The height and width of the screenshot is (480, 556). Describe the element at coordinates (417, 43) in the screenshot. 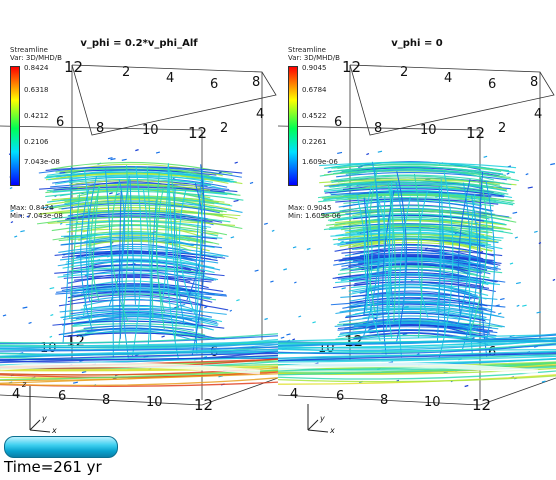

I see `panel-title: v_phi = 0` at that location.